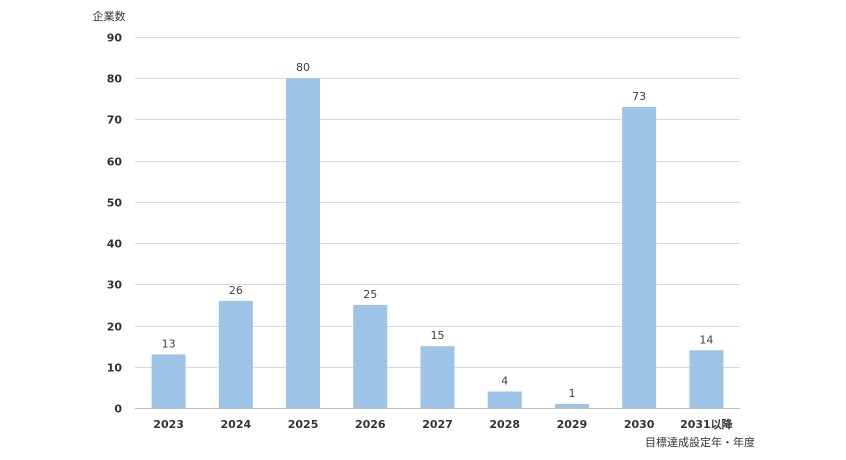  Describe the element at coordinates (115, 79) in the screenshot. I see `y-tick-label: 80` at that location.